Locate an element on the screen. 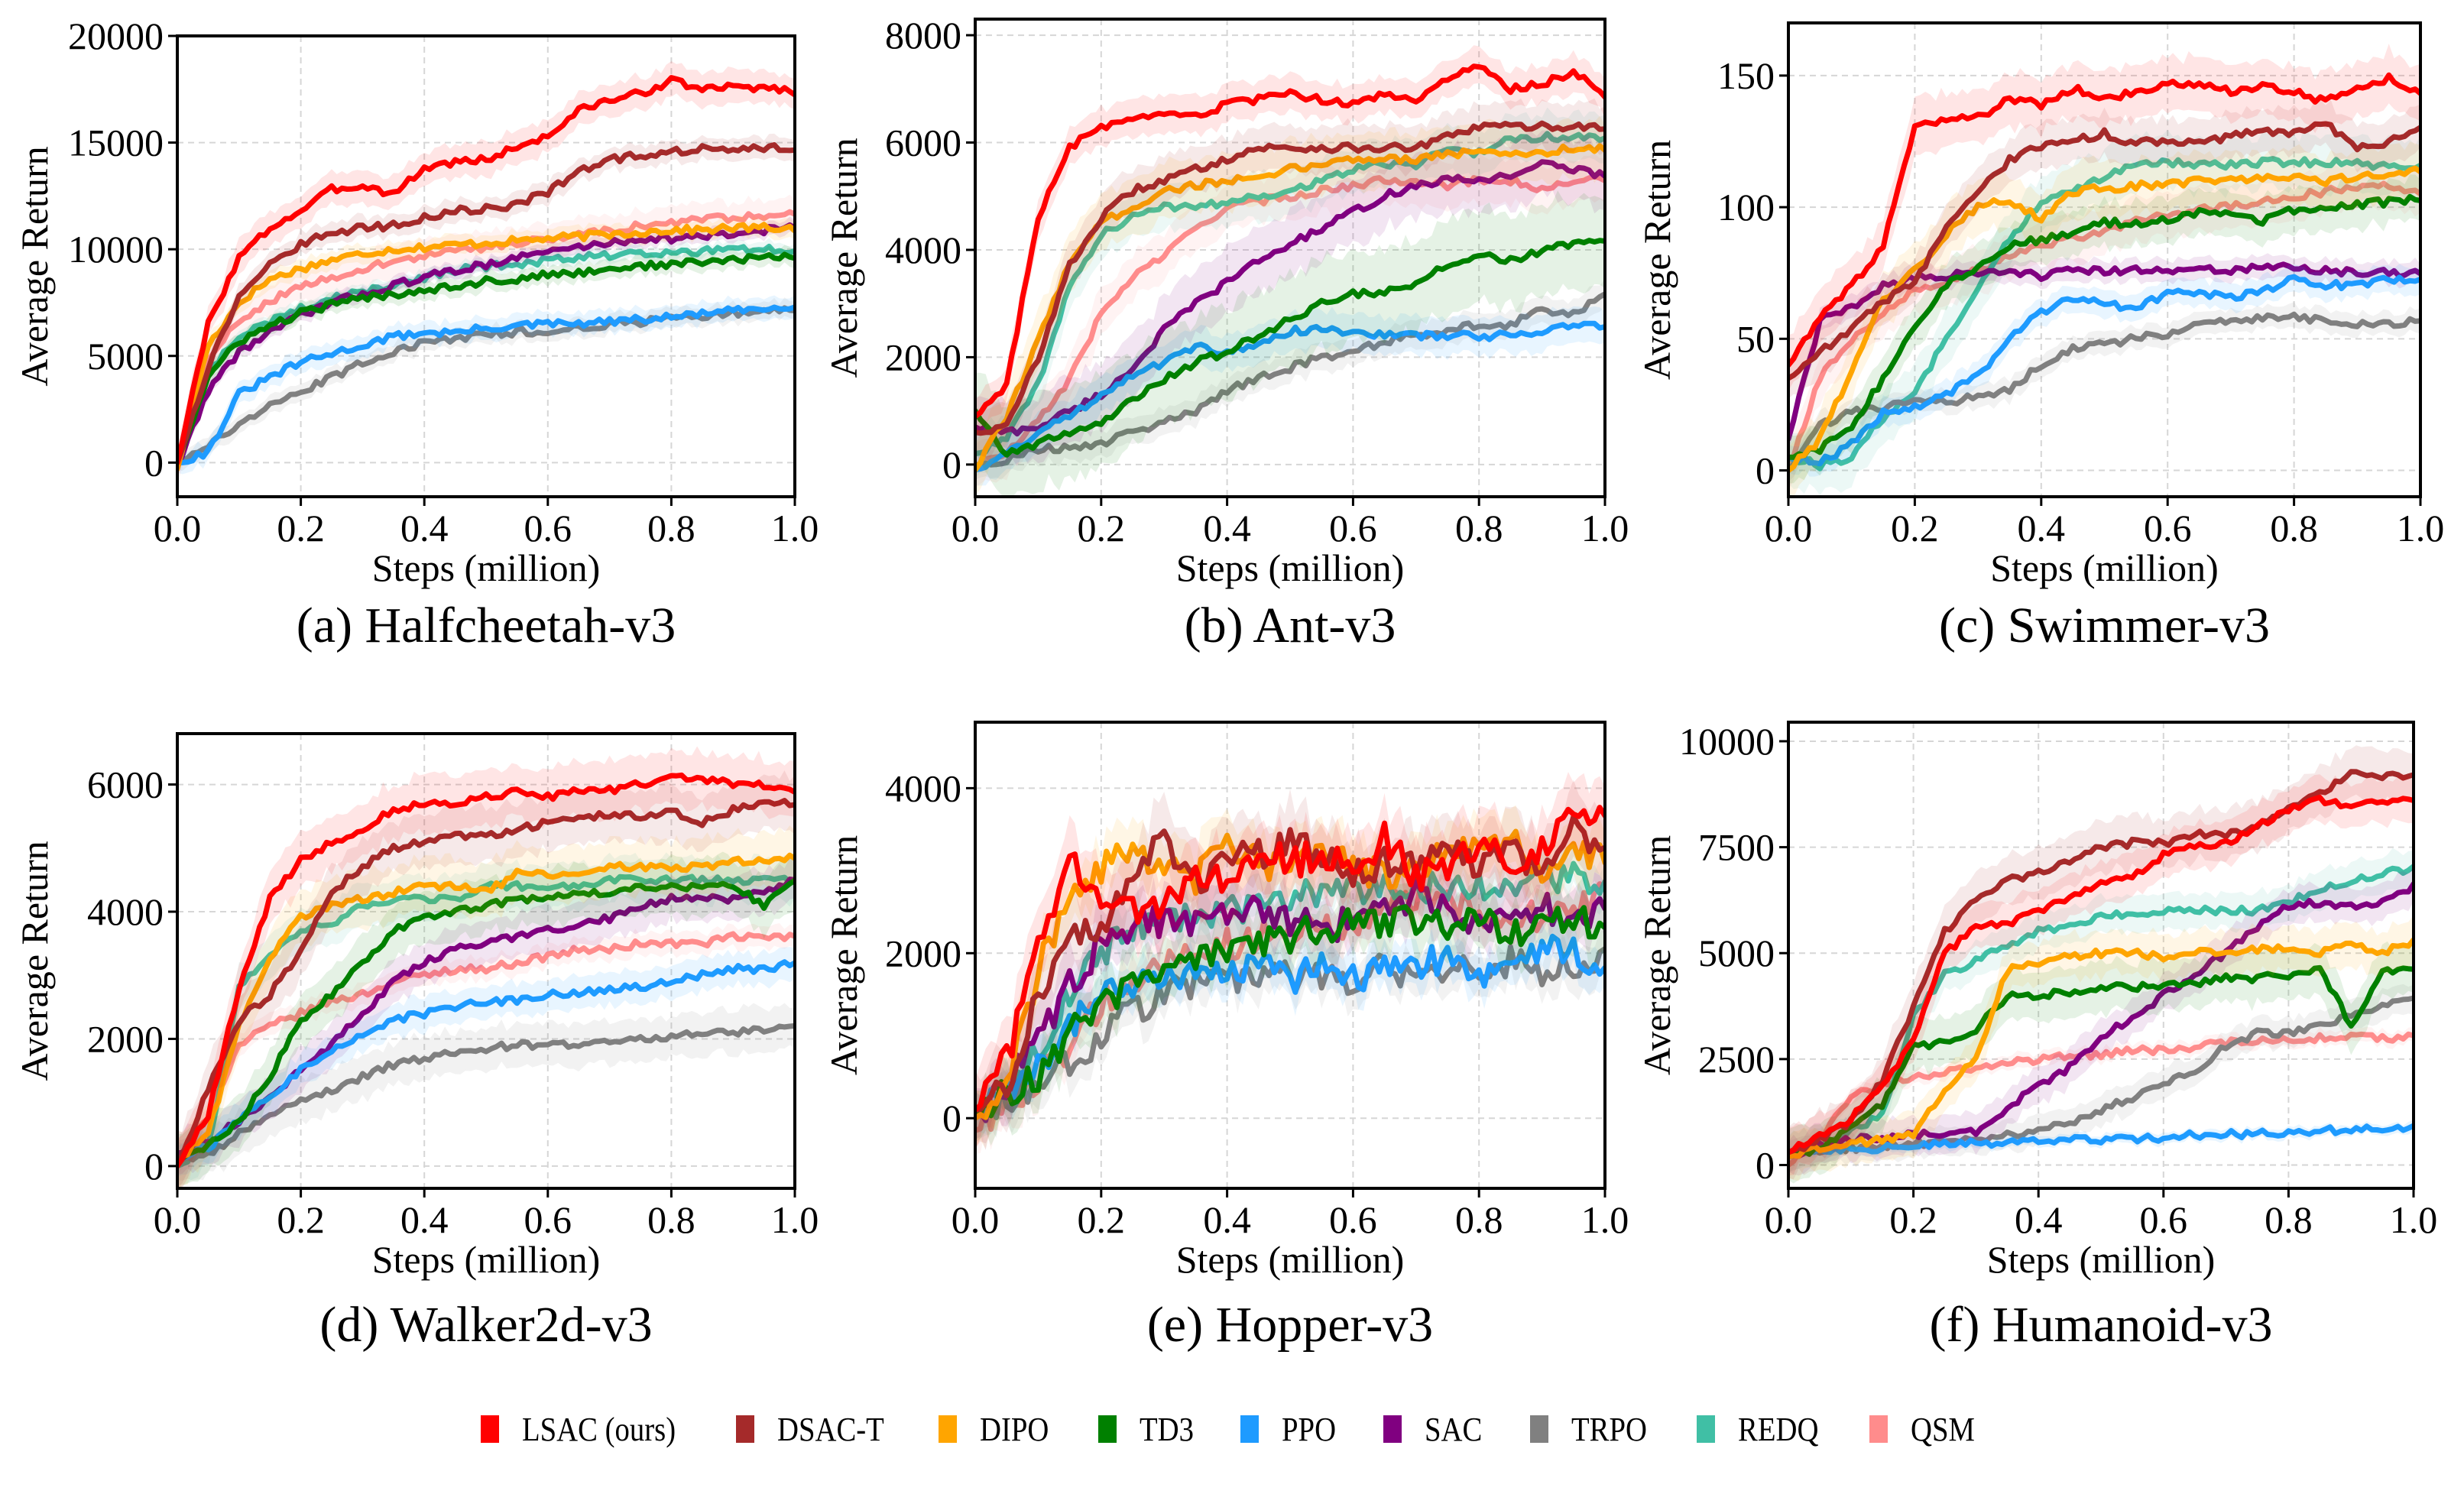  legend-label: QSM is located at coordinates (1943, 1429).